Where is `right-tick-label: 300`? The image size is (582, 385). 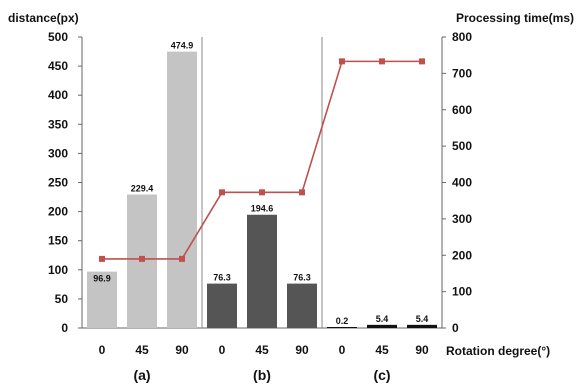
right-tick-label: 300 is located at coordinates (462, 219).